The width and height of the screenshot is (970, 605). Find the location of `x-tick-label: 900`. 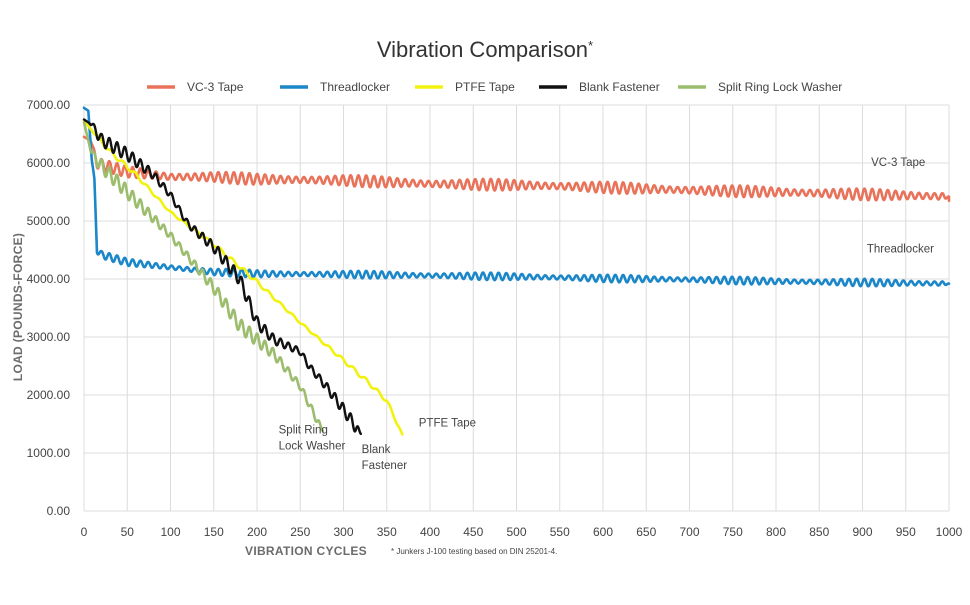

x-tick-label: 900 is located at coordinates (862, 532).